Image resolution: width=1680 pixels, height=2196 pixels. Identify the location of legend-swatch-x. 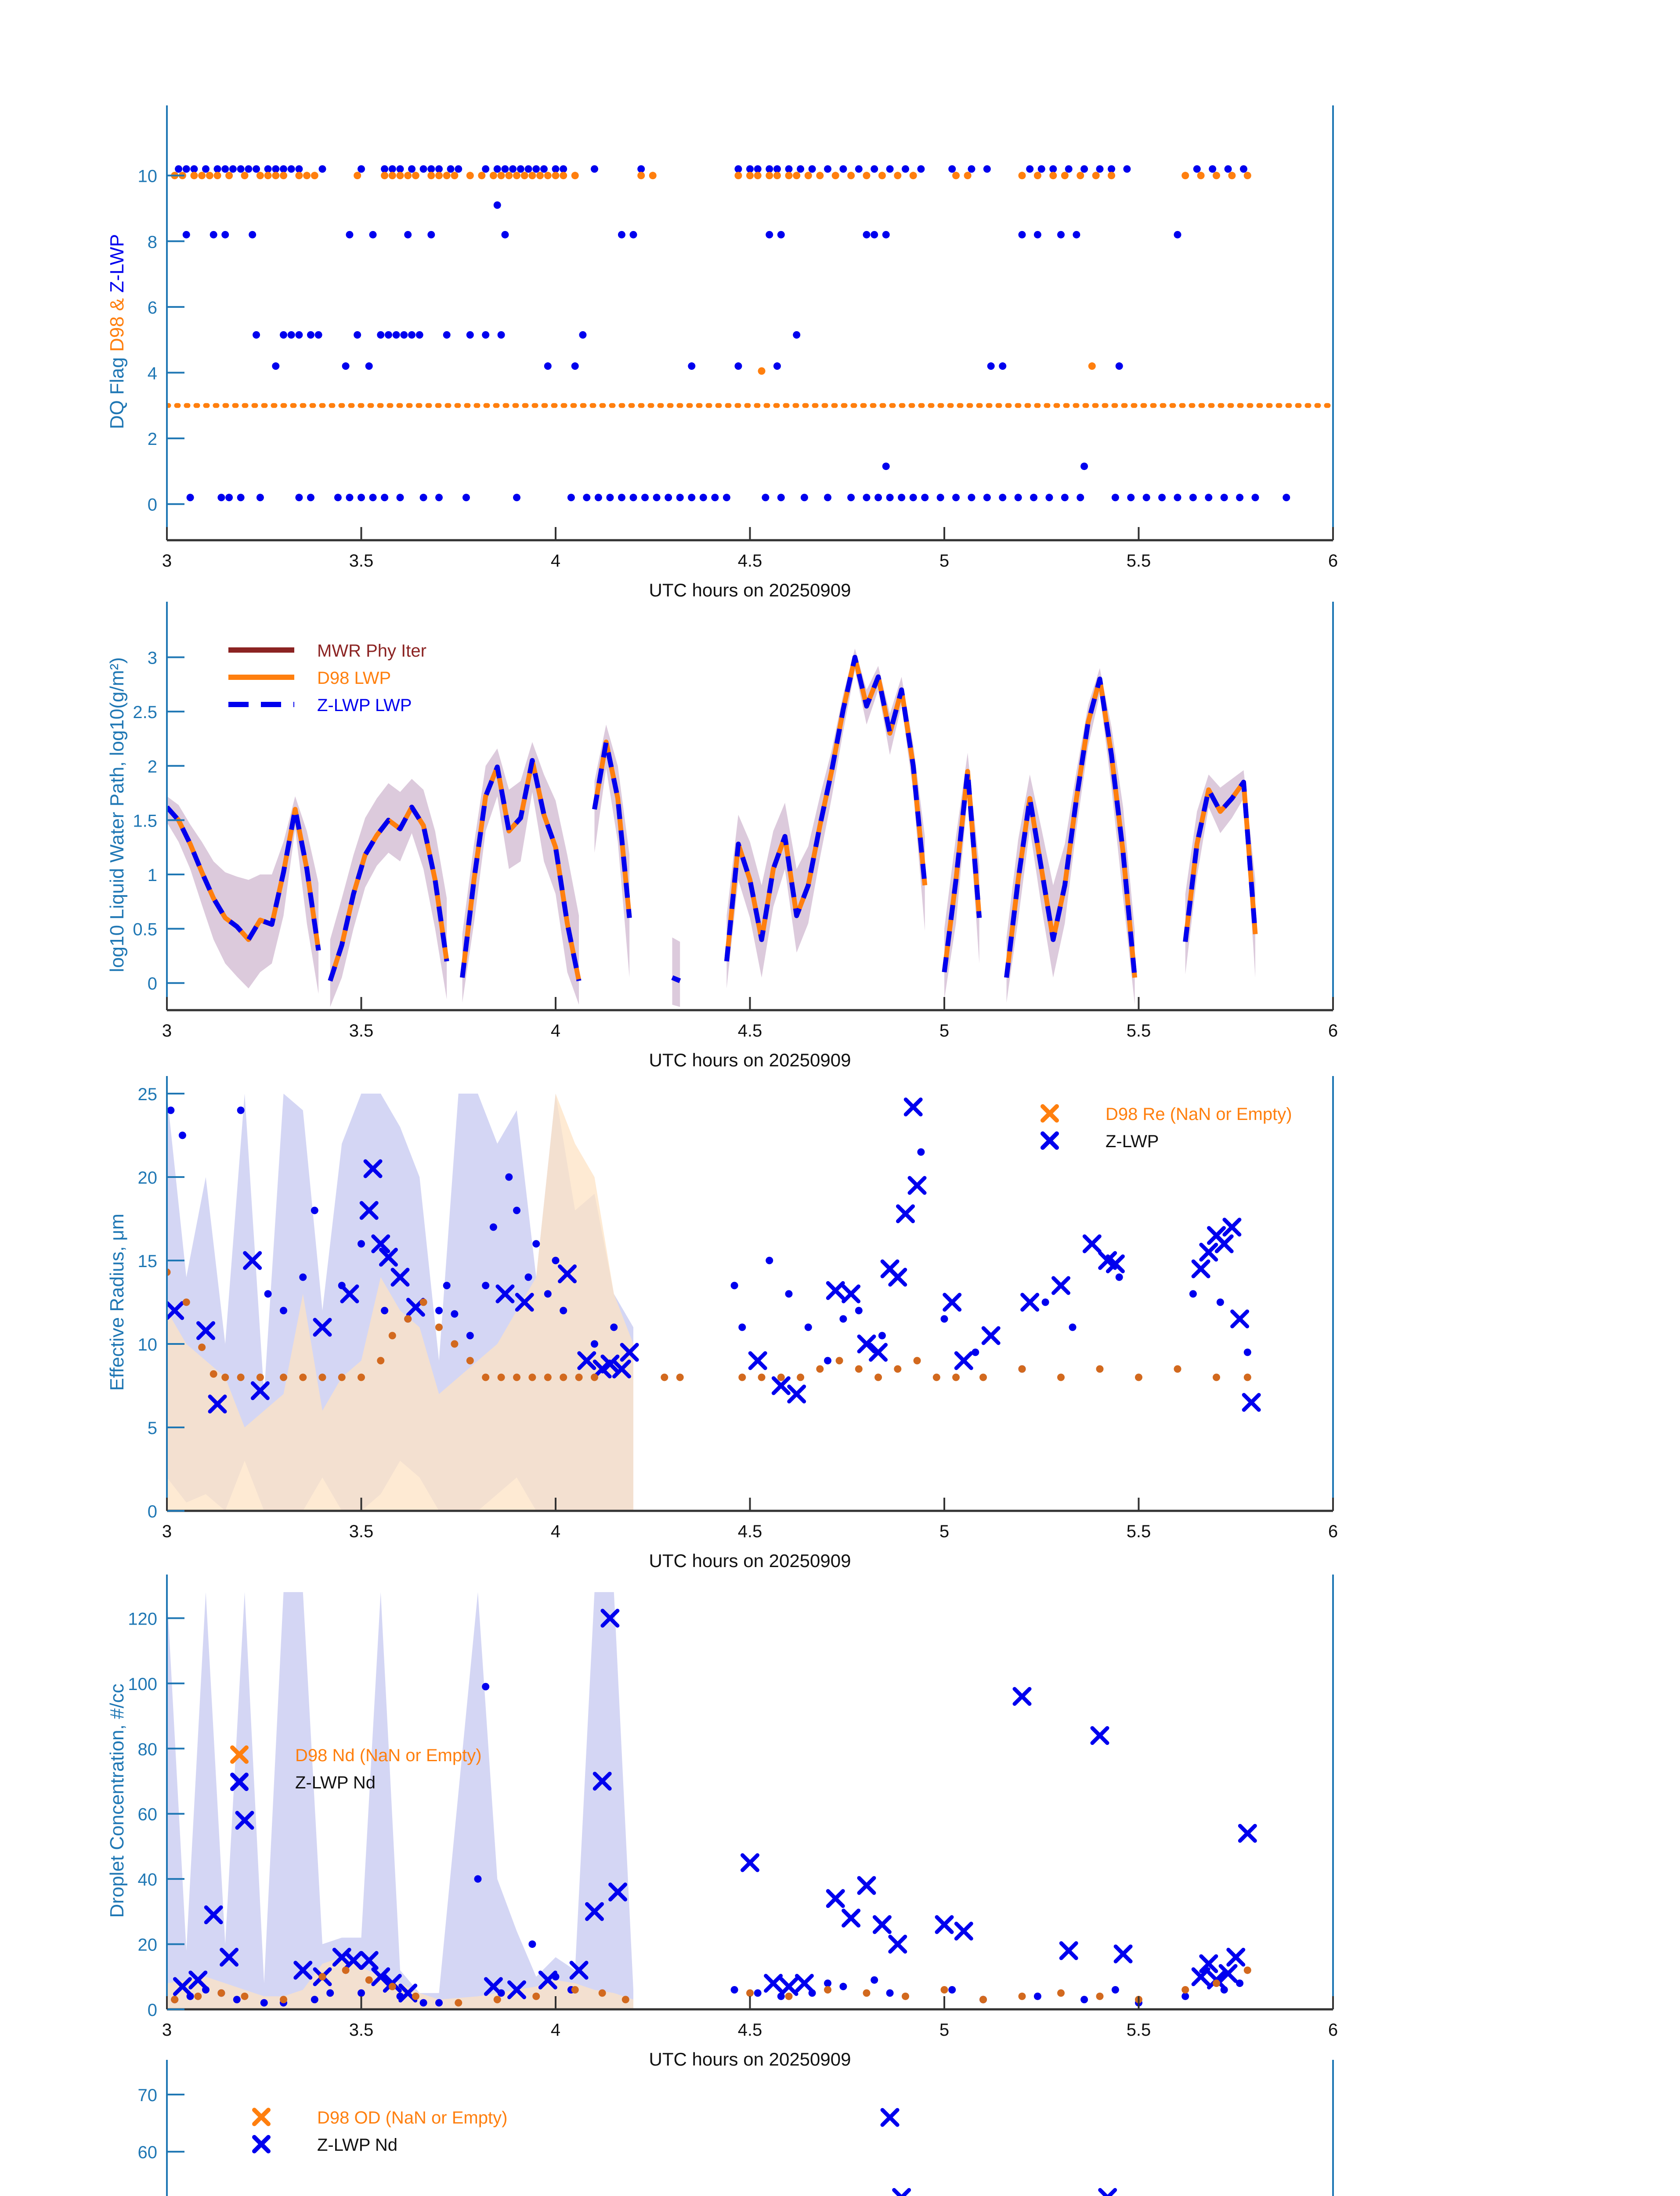
(1050, 1140).